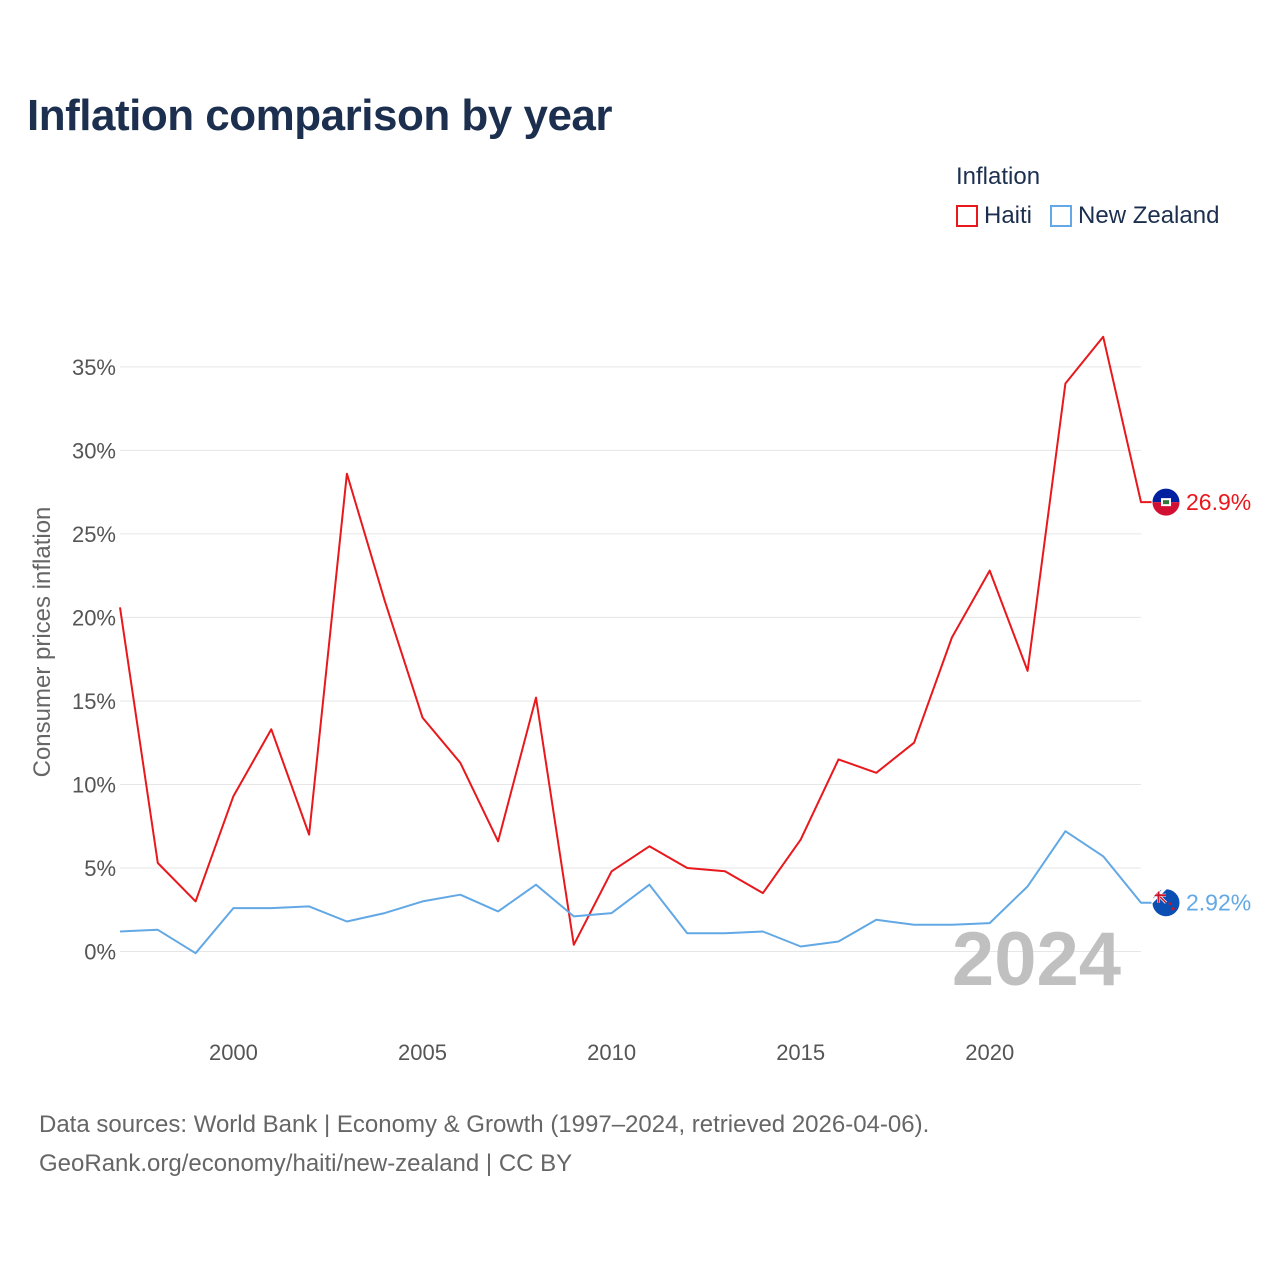 The height and width of the screenshot is (1280, 1280). What do you see at coordinates (1061, 216) in the screenshot?
I see `legend-swatch-new-zealand` at bounding box center [1061, 216].